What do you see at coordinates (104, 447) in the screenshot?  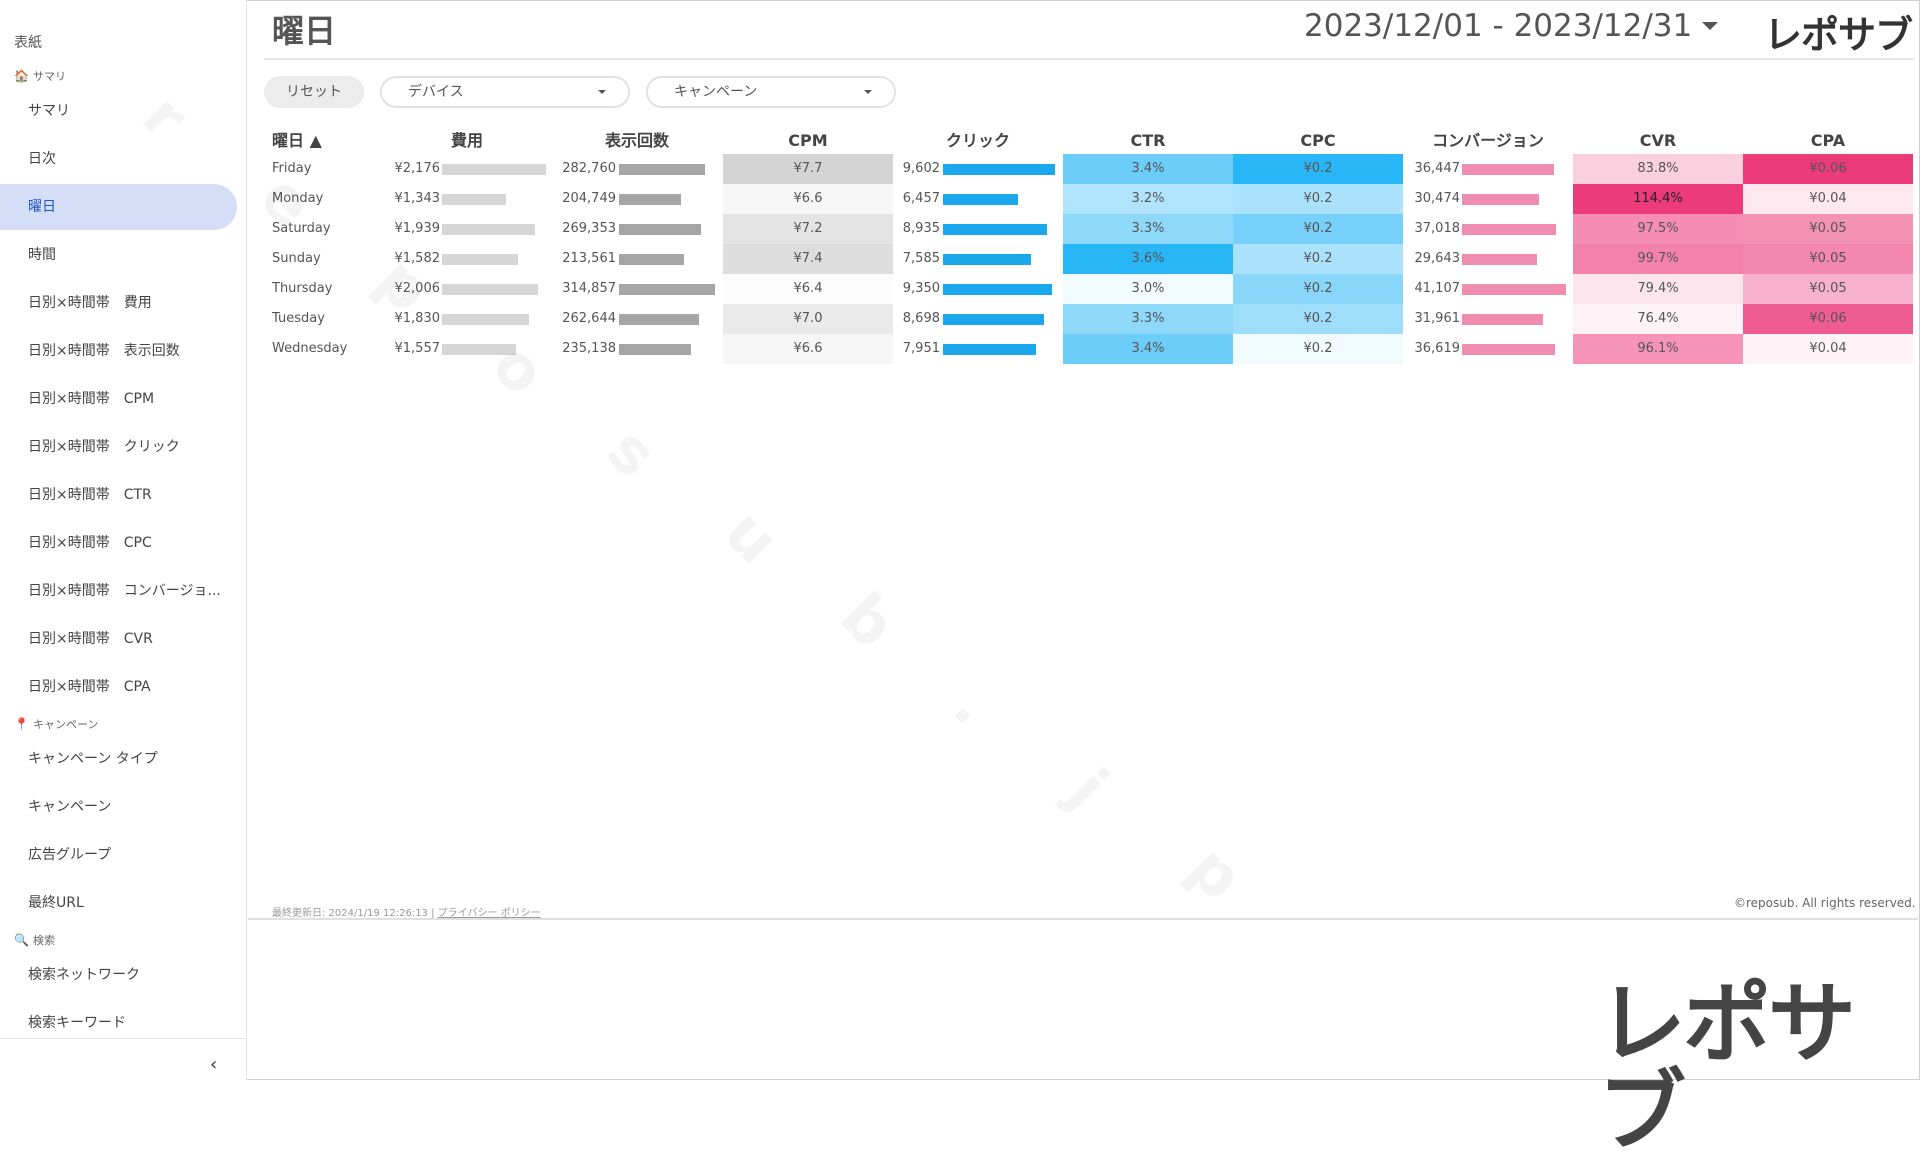 I see `sidebar-item: 日別×時間帯 クリック` at bounding box center [104, 447].